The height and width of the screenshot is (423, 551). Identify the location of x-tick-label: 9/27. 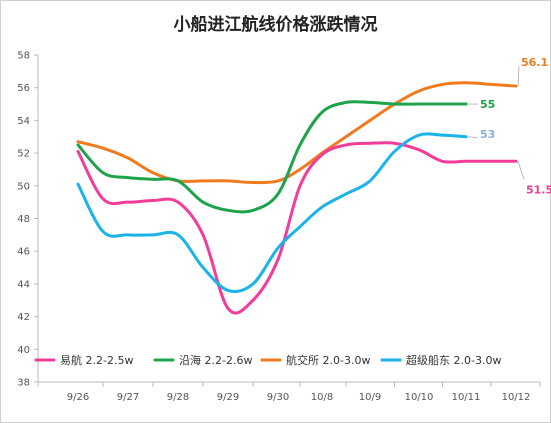
(128, 397).